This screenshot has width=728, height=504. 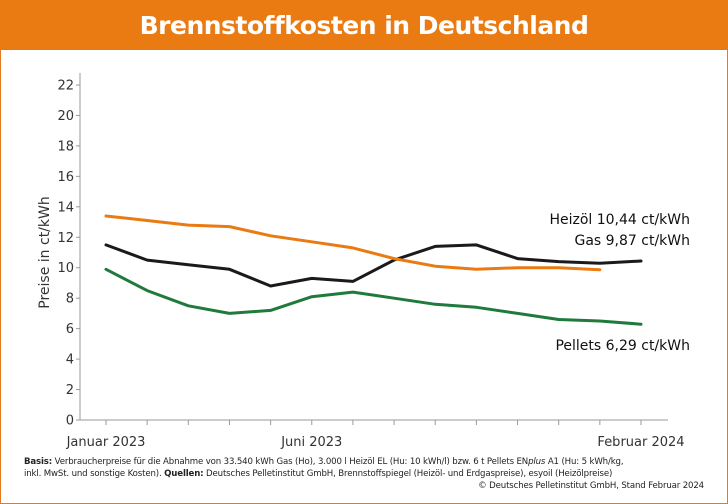 What do you see at coordinates (648, 241) in the screenshot?
I see `series-end-label-value: 9,87 ct/kWh` at bounding box center [648, 241].